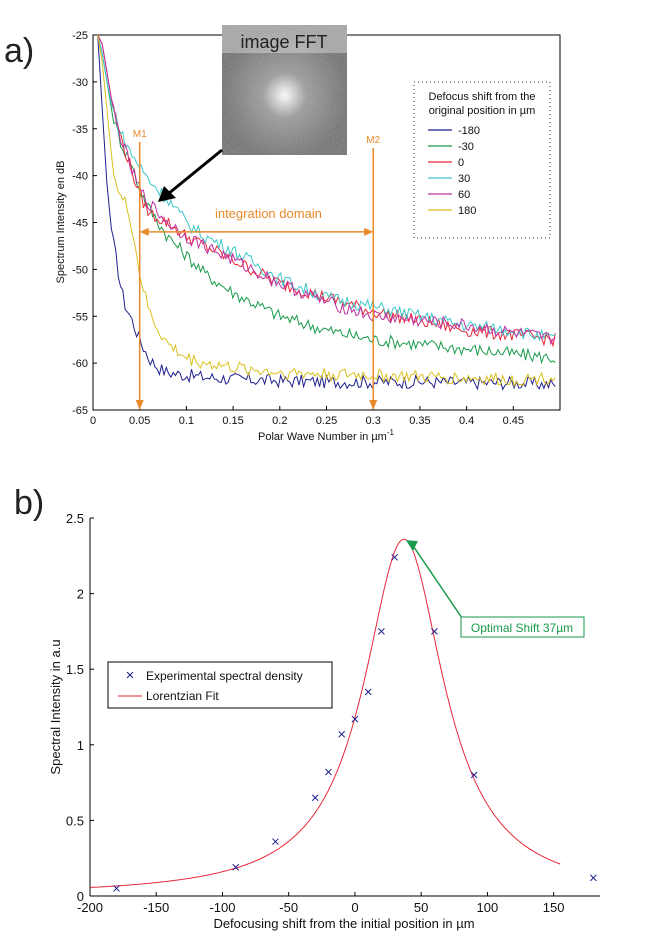 This screenshot has height=946, width=664. I want to click on chart-a-legend-title-1: Defocus shift from the, so click(482, 97).